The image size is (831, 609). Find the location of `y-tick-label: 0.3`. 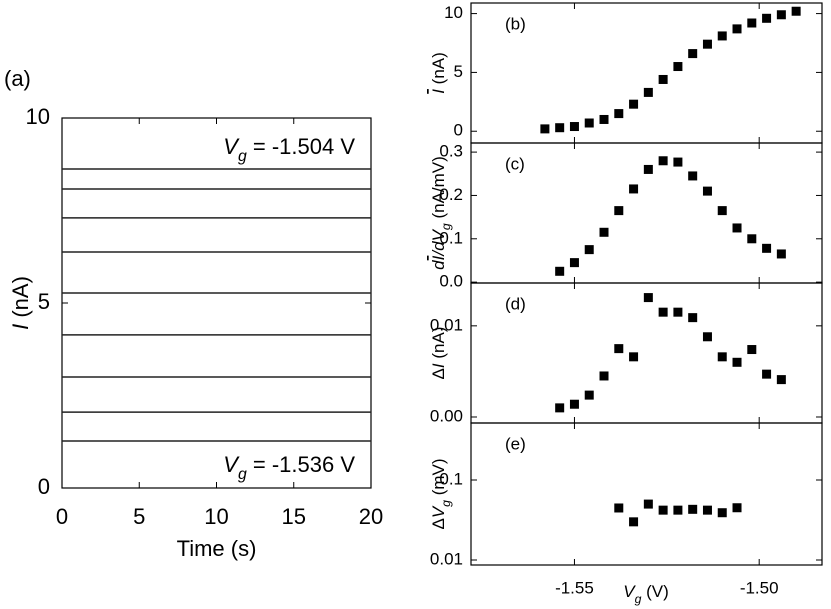

y-tick-label: 0.3 is located at coordinates (451, 151).